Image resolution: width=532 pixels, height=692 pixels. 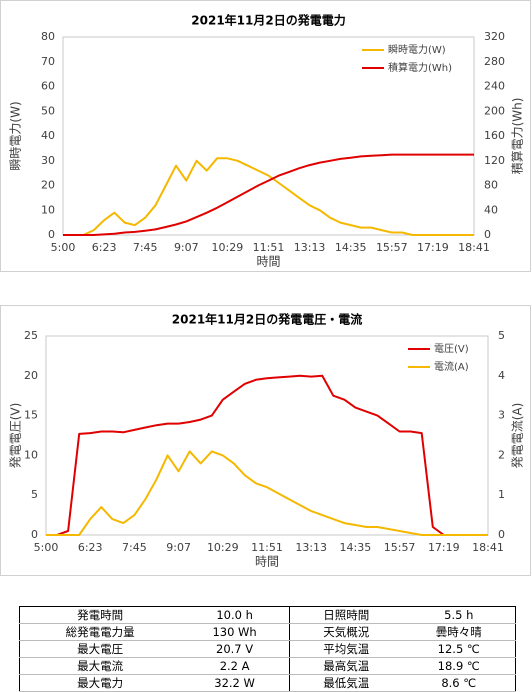 What do you see at coordinates (48, 61) in the screenshot?
I see `y-tick-label: 70` at bounding box center [48, 61].